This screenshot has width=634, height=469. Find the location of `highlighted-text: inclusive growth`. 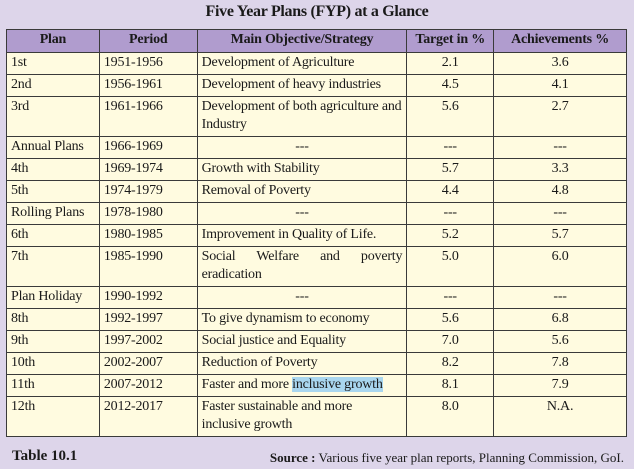

highlighted-text: inclusive growth is located at coordinates (337, 384).